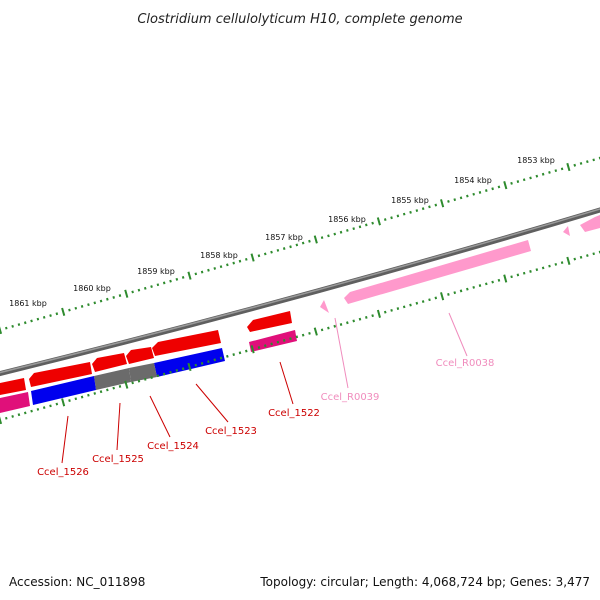 The height and width of the screenshot is (600, 600). What do you see at coordinates (350, 397) in the screenshot?
I see `gene-label-ccel-r0039: Ccel_R0039` at bounding box center [350, 397].